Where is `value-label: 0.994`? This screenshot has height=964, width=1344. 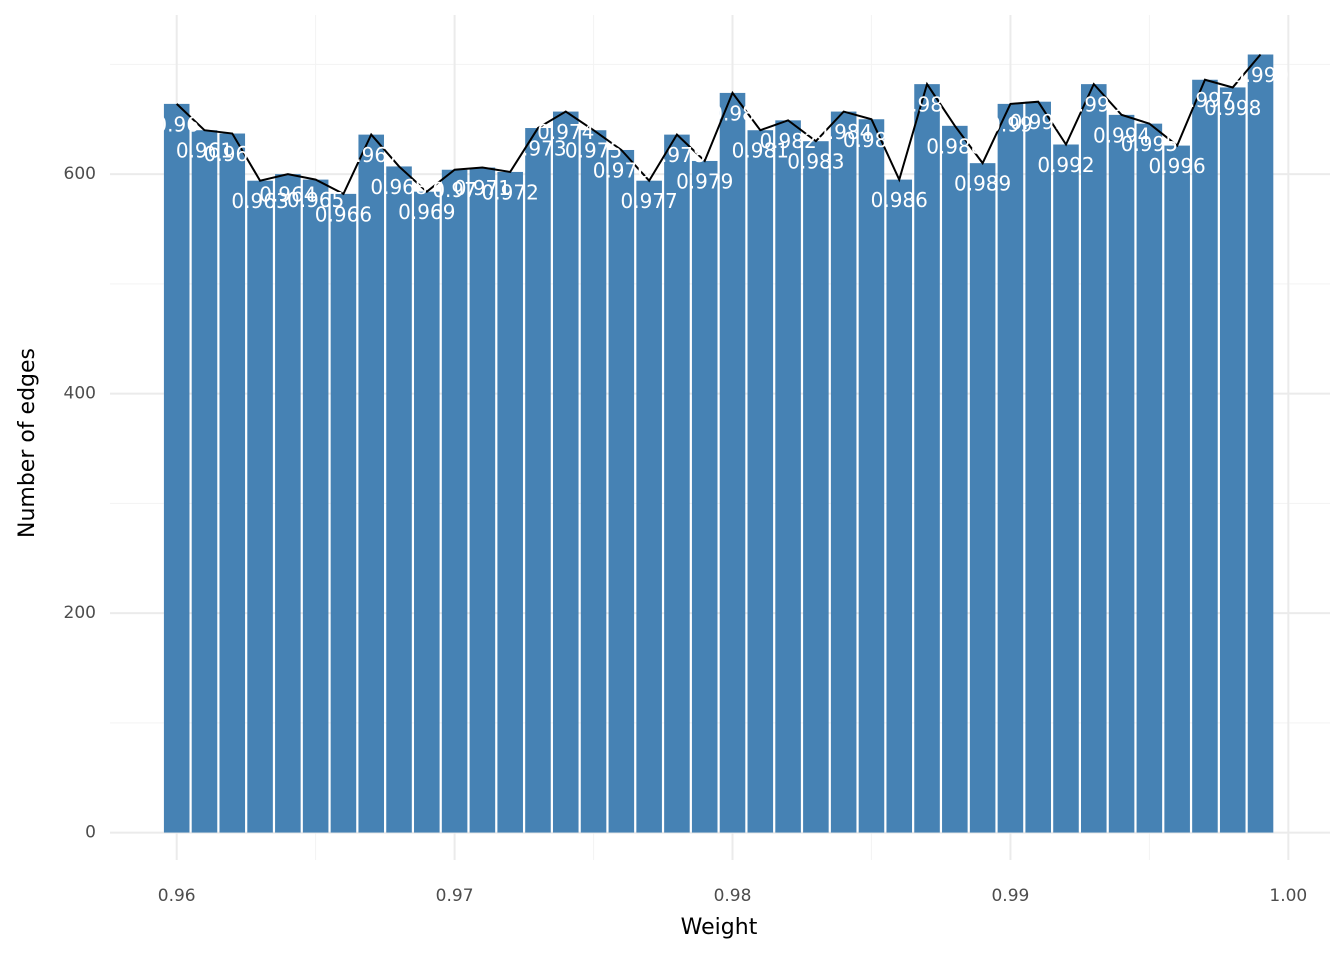
value-label: 0.994 is located at coordinates (1121, 135).